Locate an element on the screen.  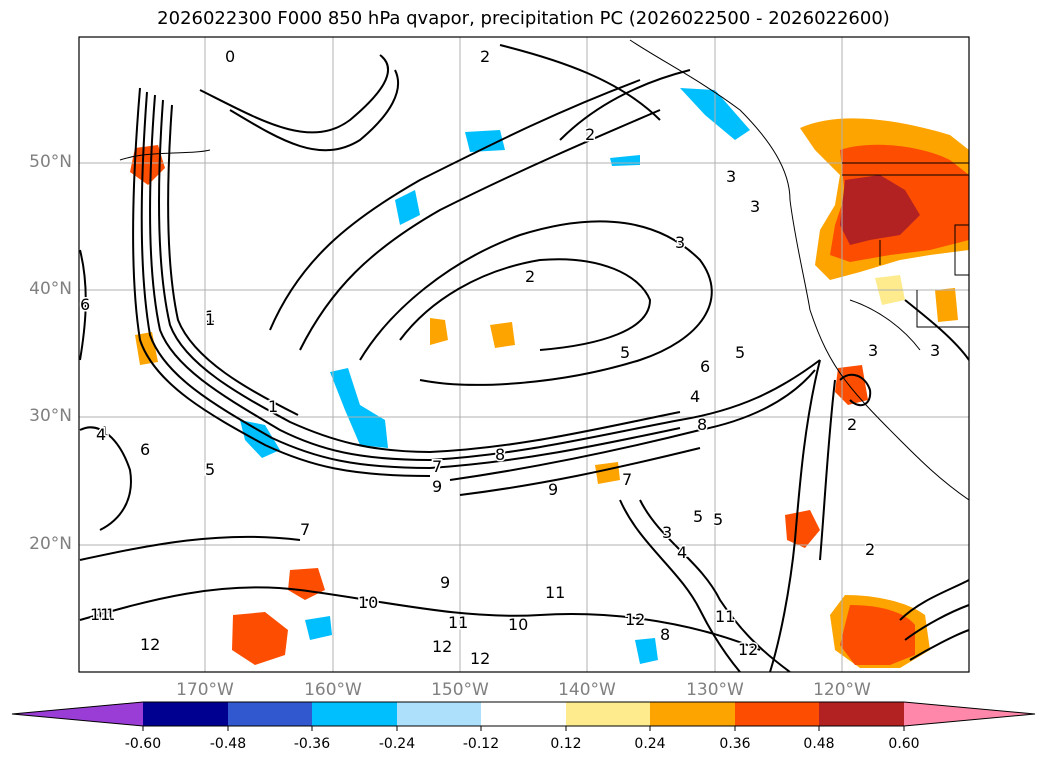
lat-label: 30°N is located at coordinates (50, 416).